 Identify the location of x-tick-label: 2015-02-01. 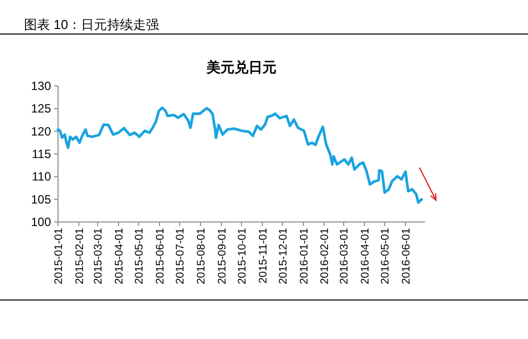
(80, 256).